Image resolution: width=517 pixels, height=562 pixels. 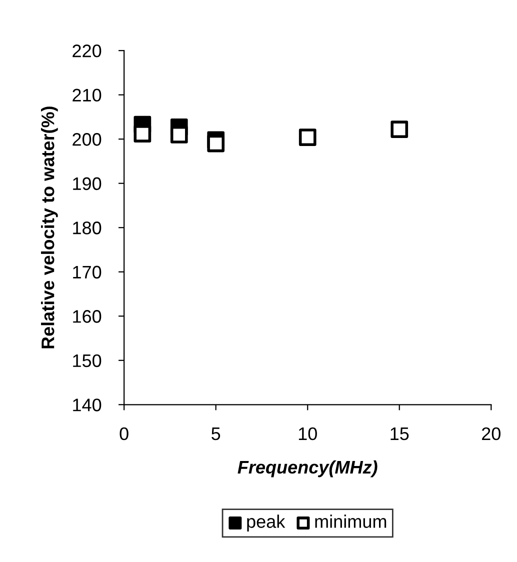 What do you see at coordinates (266, 523) in the screenshot?
I see `legend-label: peak` at bounding box center [266, 523].